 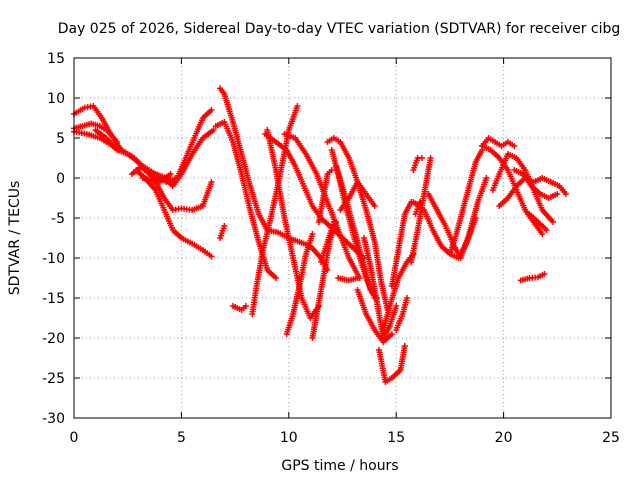 What do you see at coordinates (53, 419) in the screenshot?
I see `y-tick-label: -30` at bounding box center [53, 419].